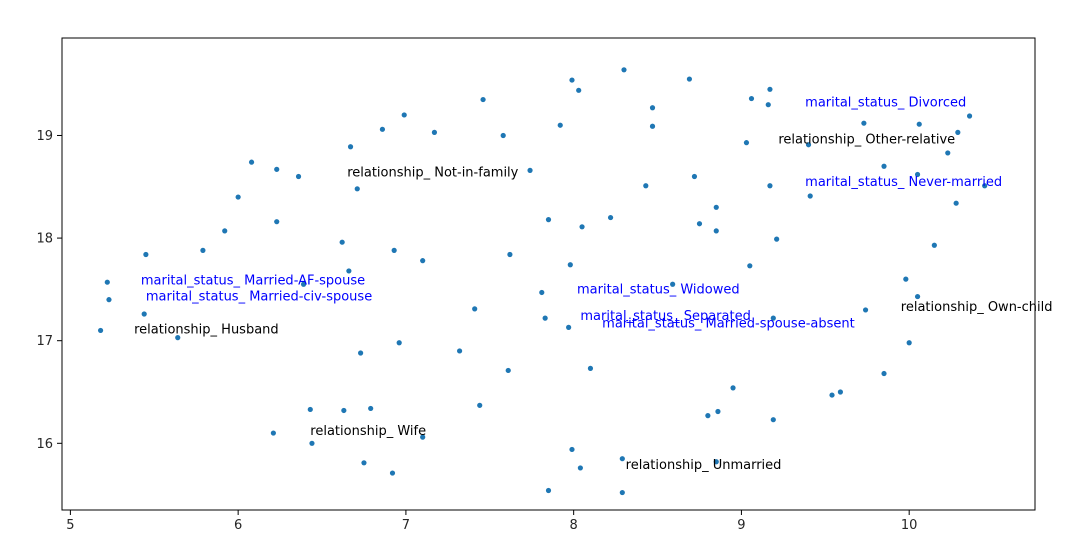  I want to click on annotation-label: marital_status_ Widowed, so click(658, 289).